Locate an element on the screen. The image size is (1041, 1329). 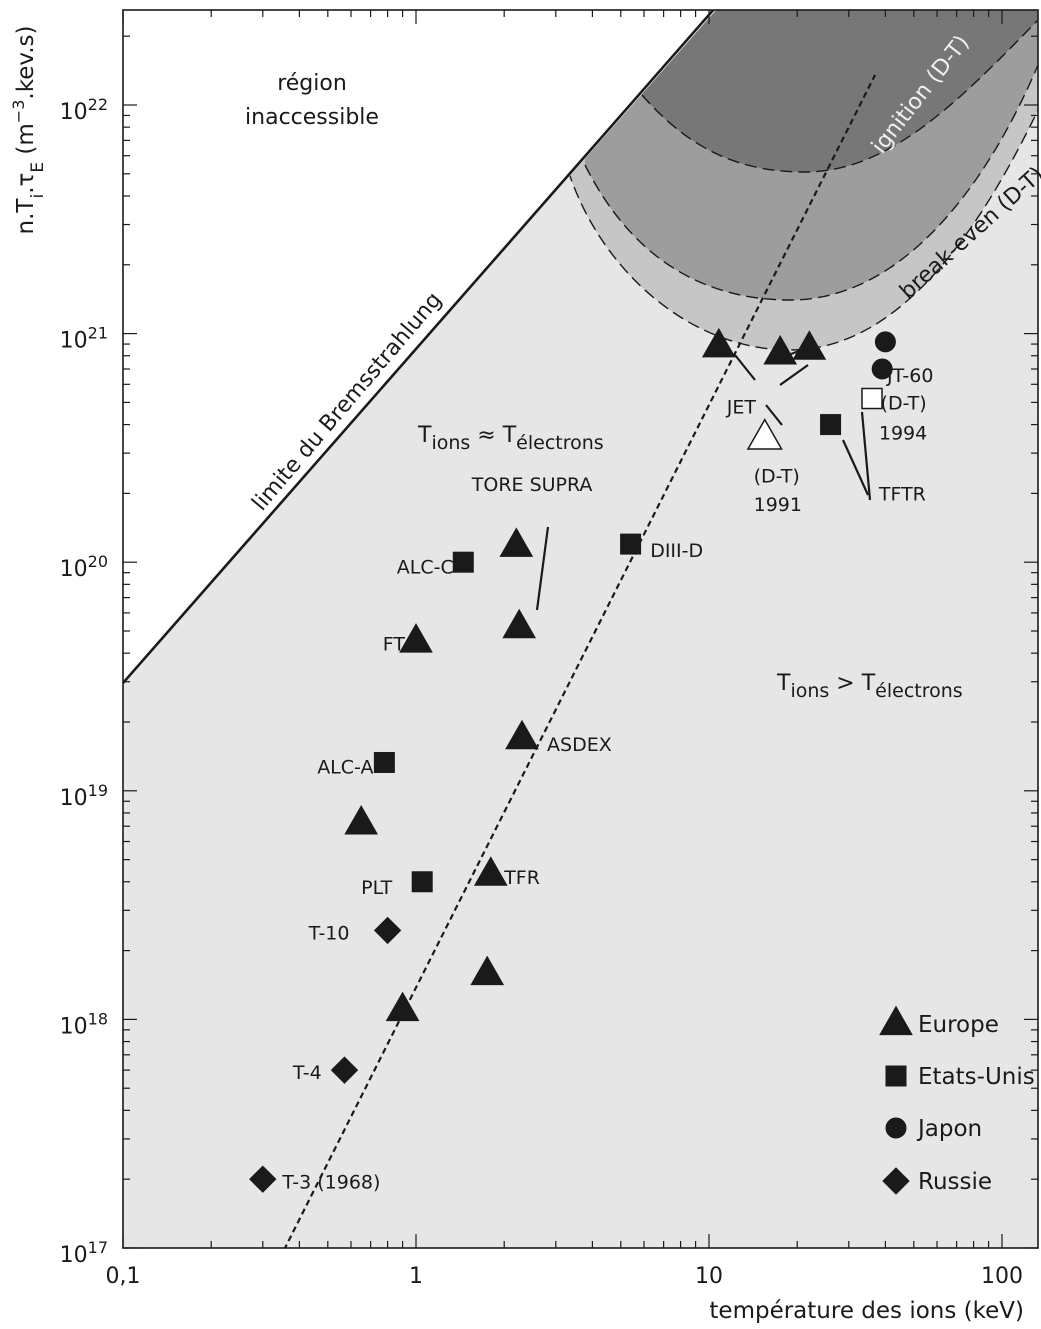
point-label-1: JET is located at coordinates (741, 407).